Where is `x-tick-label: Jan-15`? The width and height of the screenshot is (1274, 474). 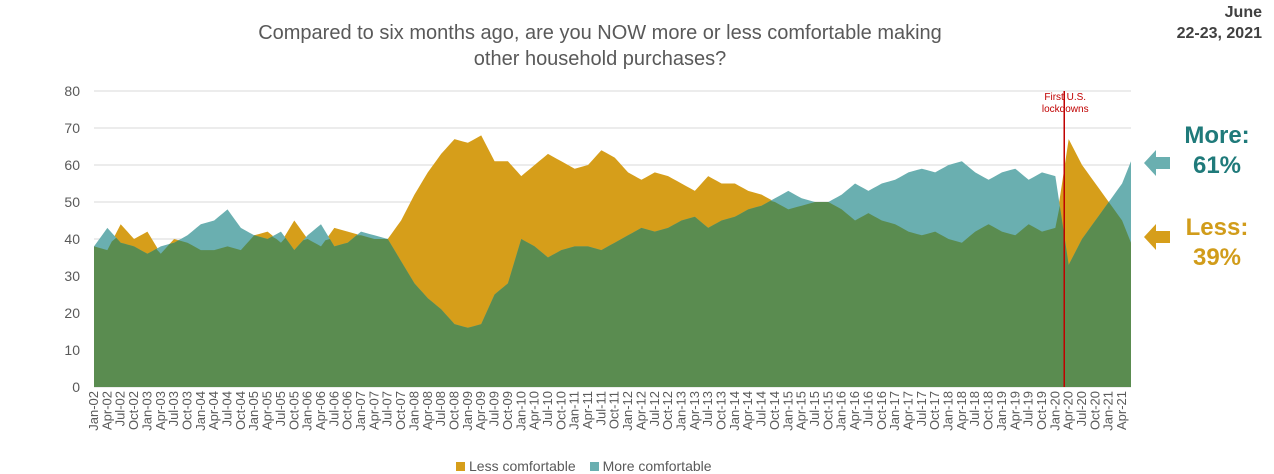
x-tick-label: Jan-15 is located at coordinates (787, 411).